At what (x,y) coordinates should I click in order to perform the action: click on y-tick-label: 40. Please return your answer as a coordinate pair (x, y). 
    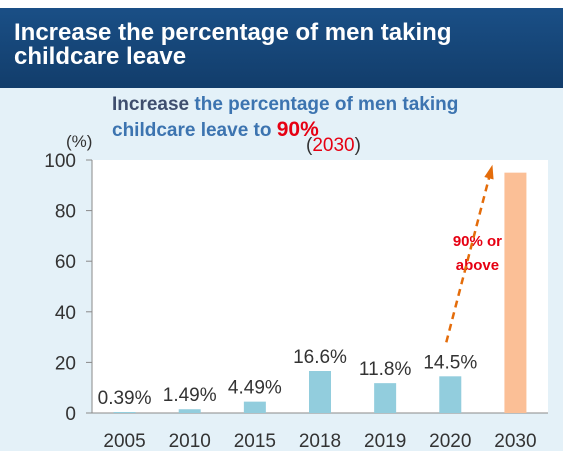
    Looking at the image, I should click on (65, 313).